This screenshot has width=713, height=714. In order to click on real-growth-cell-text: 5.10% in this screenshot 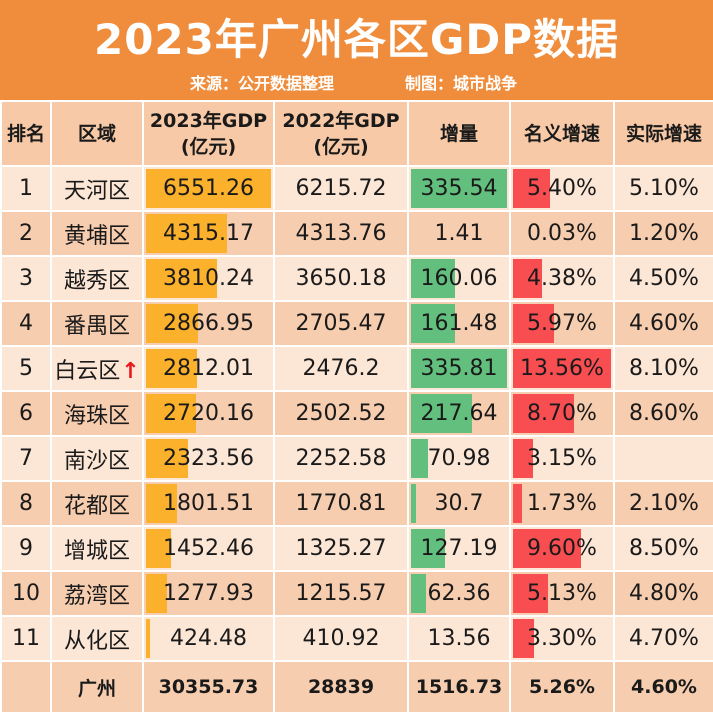, I will do `click(664, 188)`.